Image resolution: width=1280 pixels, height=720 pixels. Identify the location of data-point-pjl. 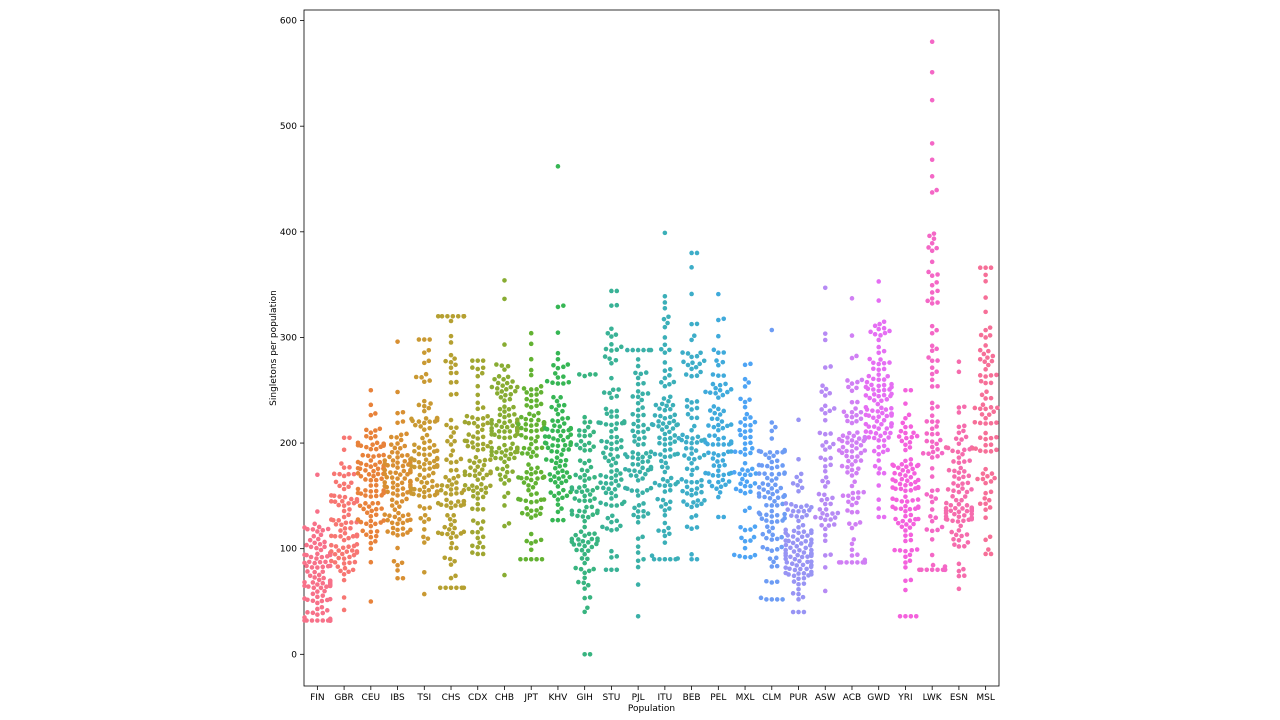
(636, 476).